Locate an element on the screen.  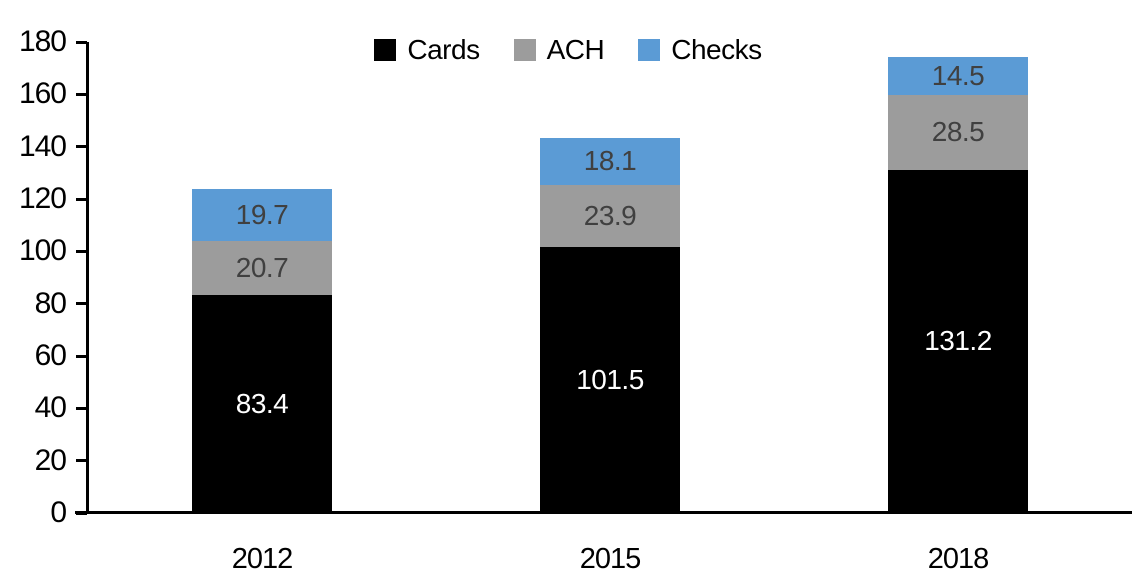
y-tick-label: 100 is located at coordinates (42, 251).